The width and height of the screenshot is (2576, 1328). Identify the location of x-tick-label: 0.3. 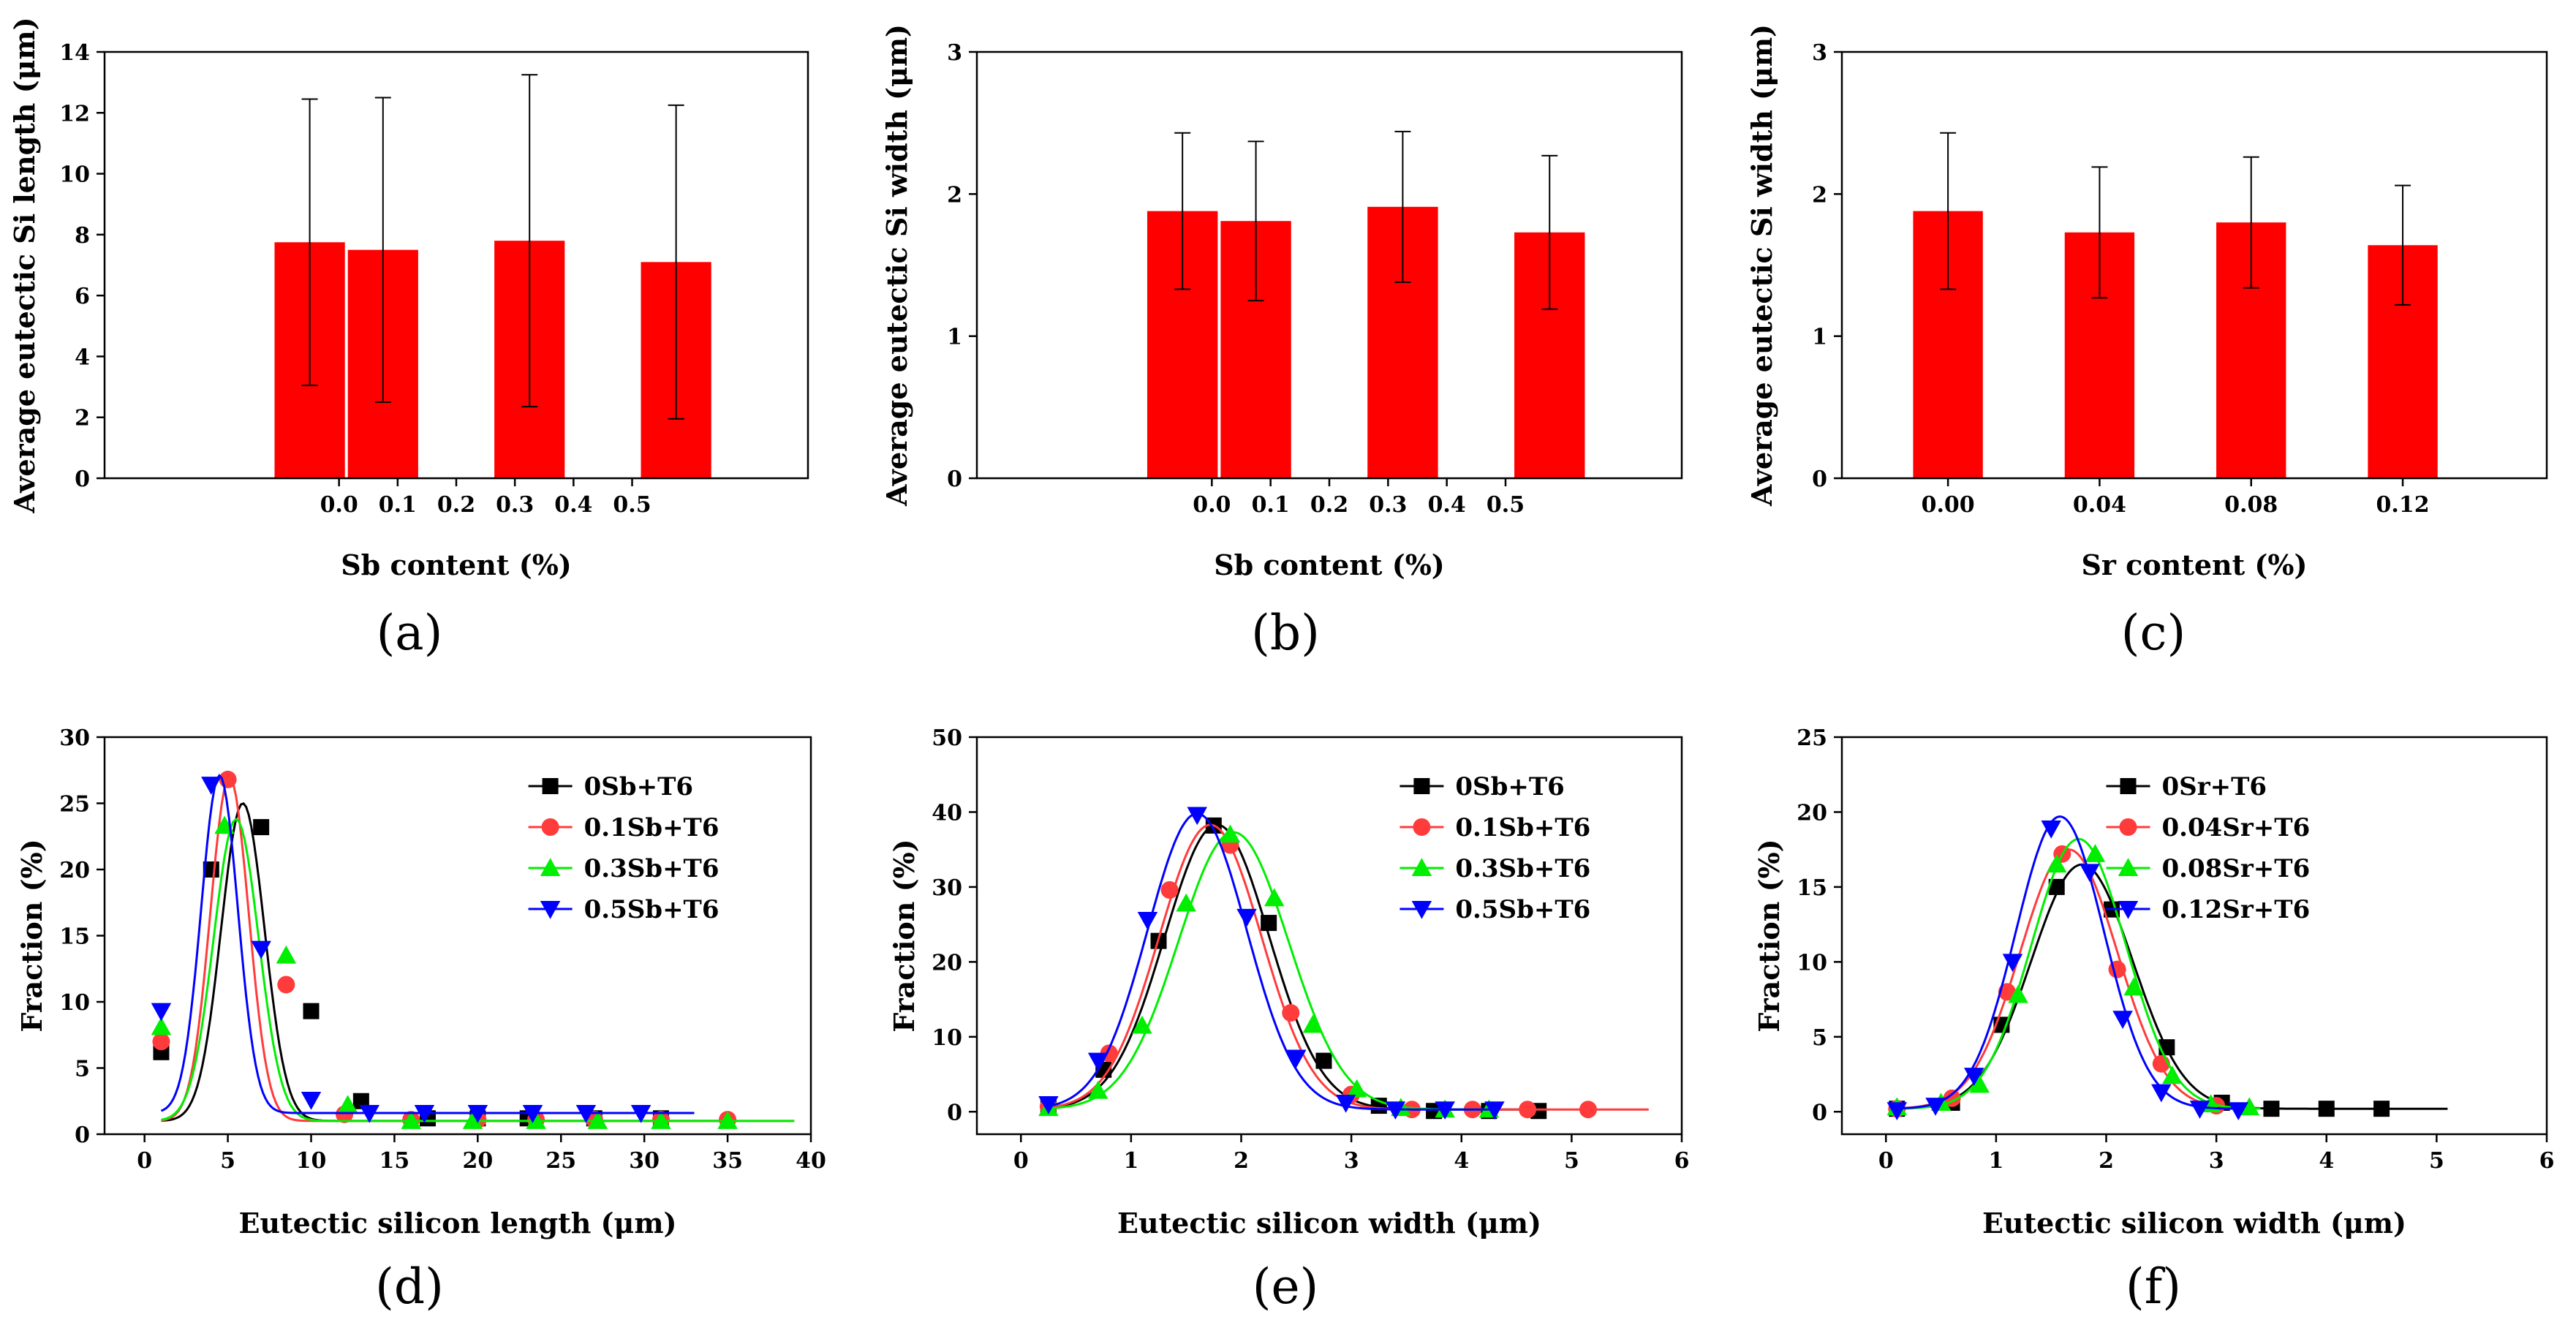
(1388, 505).